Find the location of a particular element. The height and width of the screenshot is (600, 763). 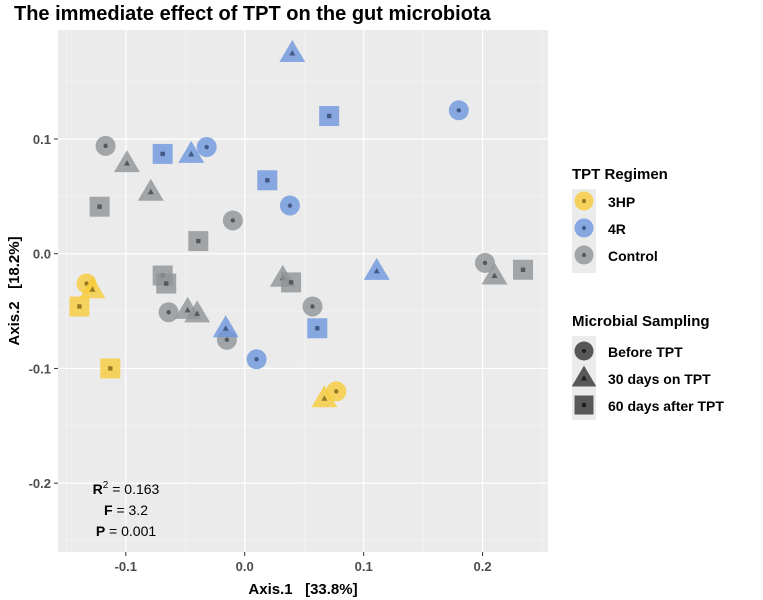

y-tick-label: -0.1 is located at coordinates (40, 368).